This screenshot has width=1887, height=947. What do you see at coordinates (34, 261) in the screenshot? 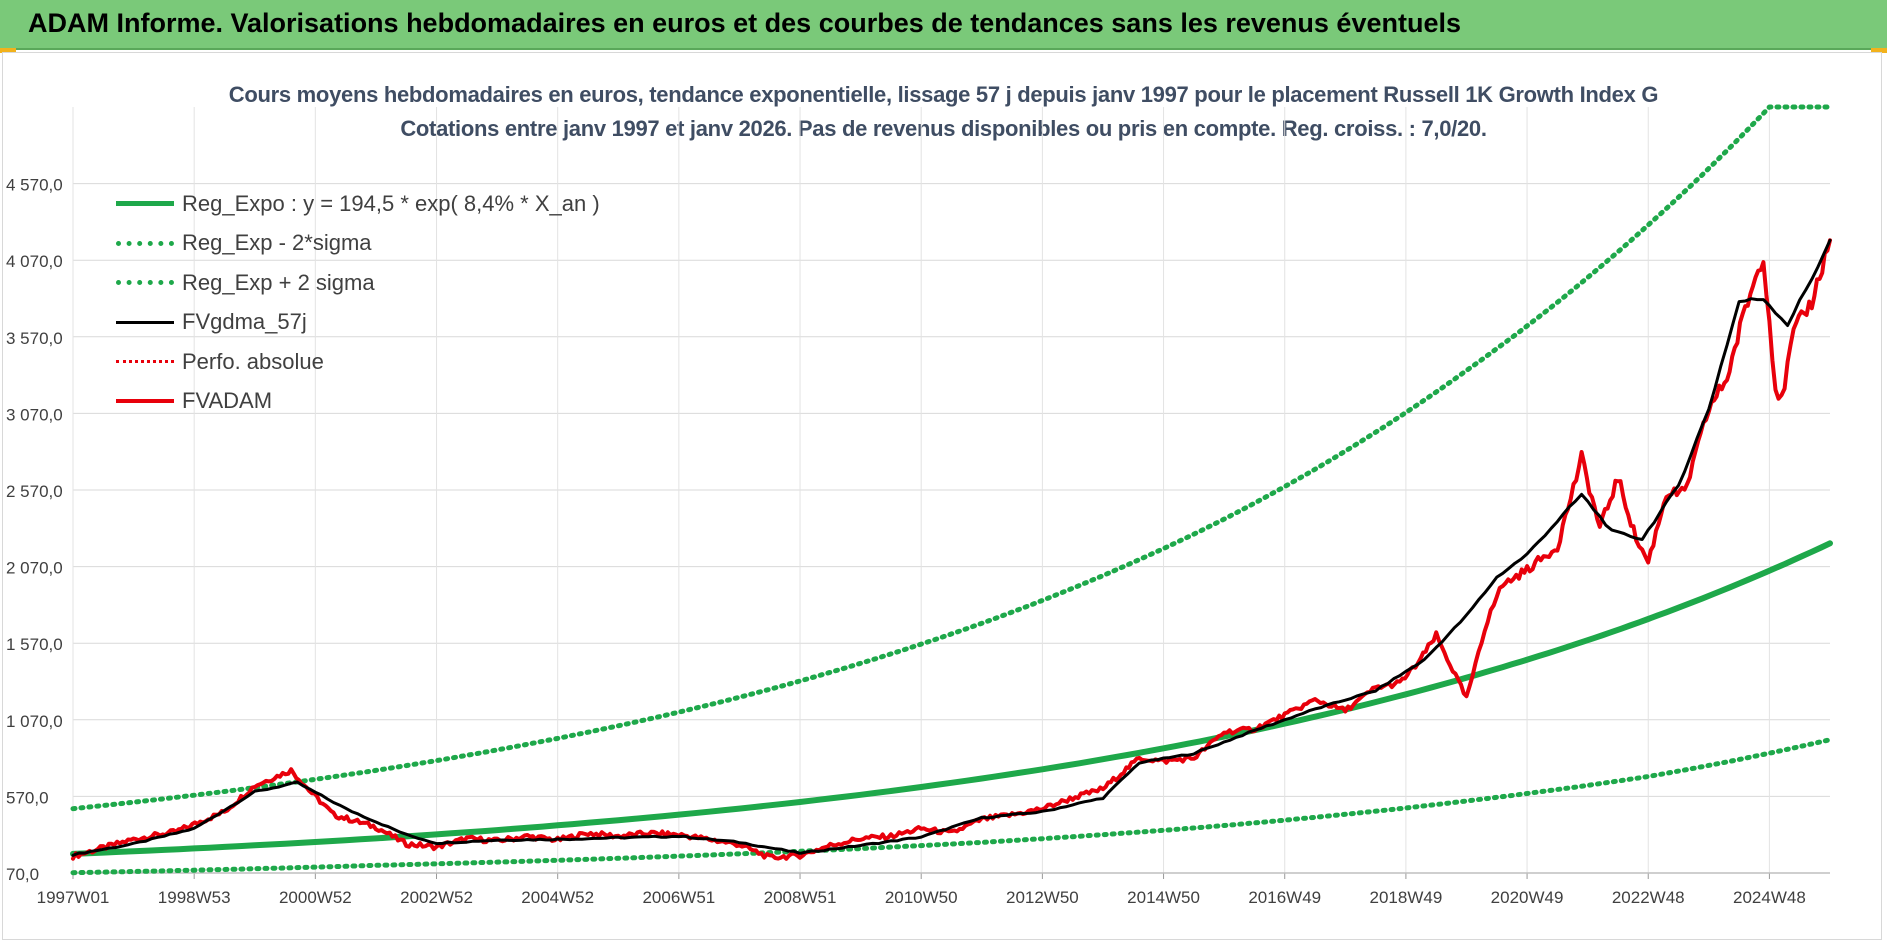
I see `y-tick-label: 4 070,0` at bounding box center [34, 261].